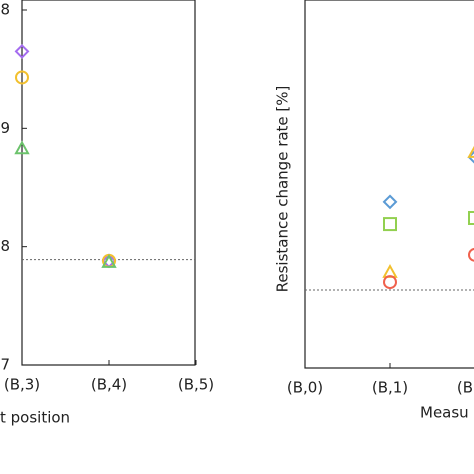 The width and height of the screenshot is (474, 474). What do you see at coordinates (283, 189) in the screenshot?
I see `y-axis-label: Resistance change rate [%]` at bounding box center [283, 189].